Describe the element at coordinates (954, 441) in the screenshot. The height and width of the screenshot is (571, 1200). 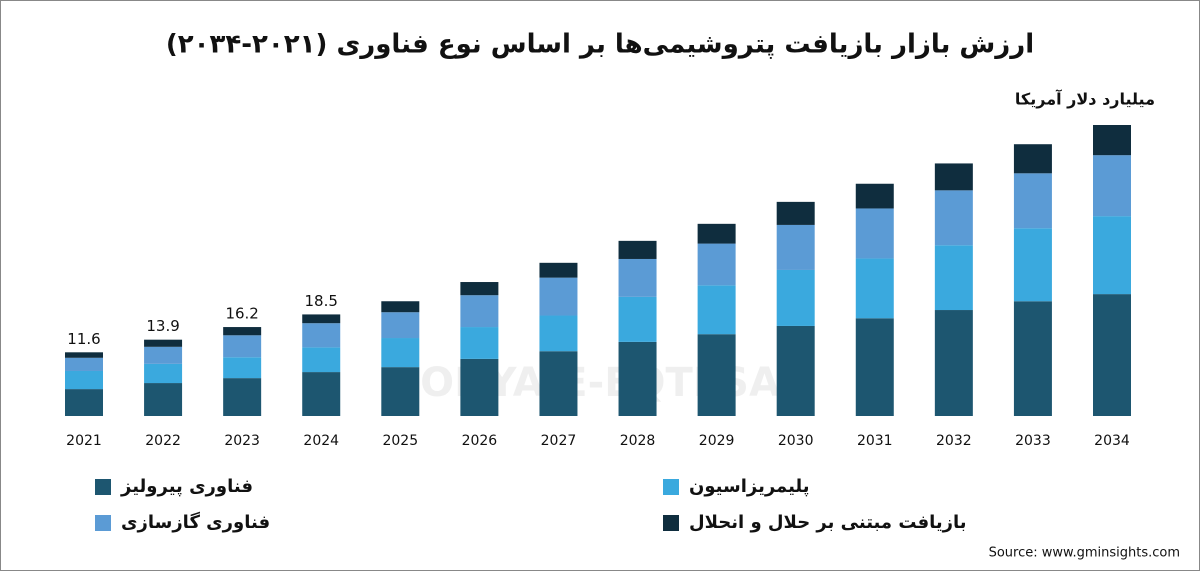
I see `x-tick-label: 2032` at that location.